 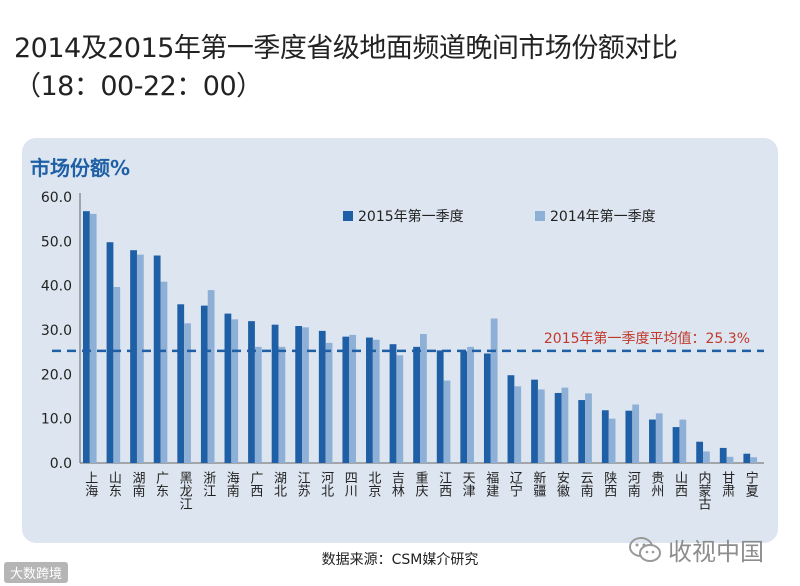 I want to click on y-tick-label: 50.0, so click(x=56, y=242).